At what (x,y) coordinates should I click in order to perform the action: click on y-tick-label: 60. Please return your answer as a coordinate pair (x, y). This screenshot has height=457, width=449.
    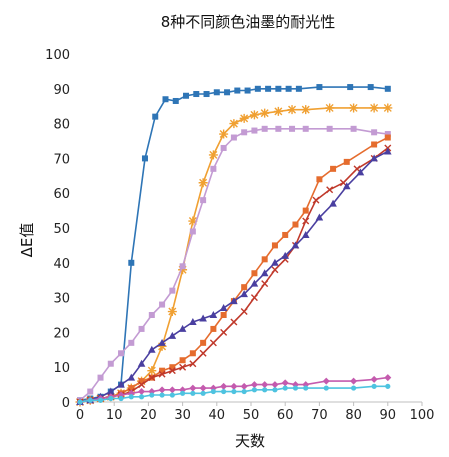
    Looking at the image, I should click on (61, 194).